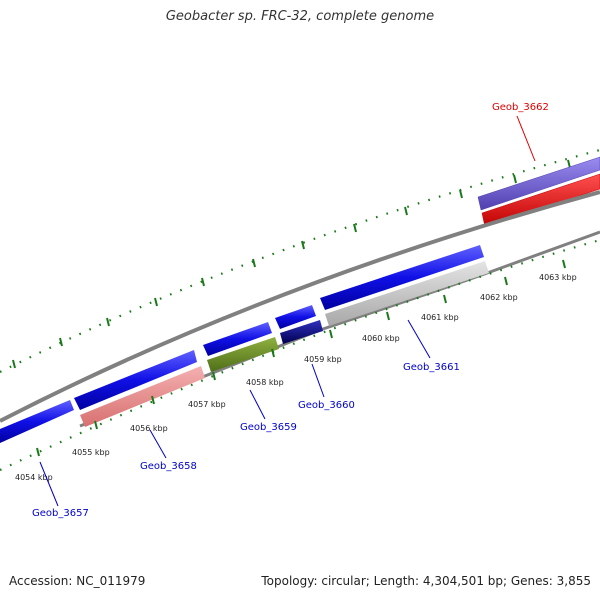 The width and height of the screenshot is (600, 605). Describe the element at coordinates (77, 581) in the screenshot. I see `accession-text: Accession: NC_011979` at that location.